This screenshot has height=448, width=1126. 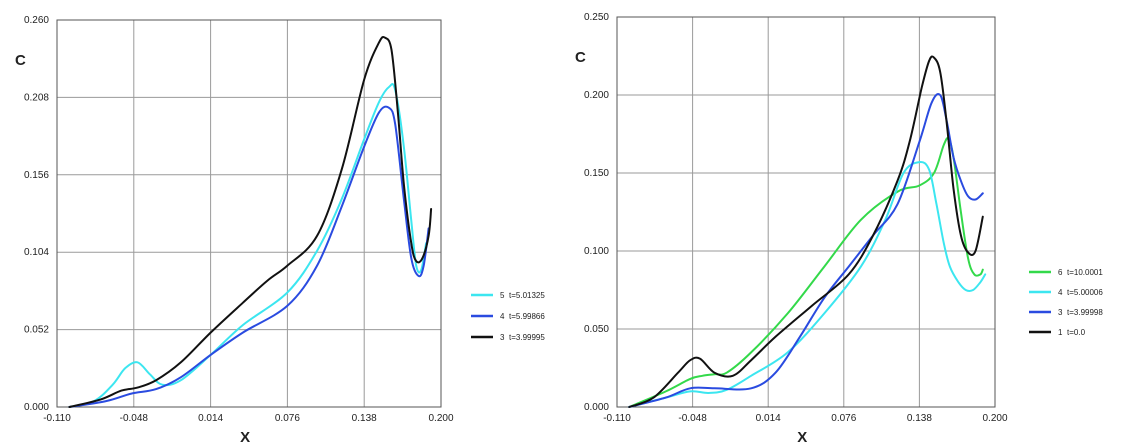 What do you see at coordinates (527, 316) in the screenshot?
I see `legend-series-name: t=5.99866` at bounding box center [527, 316].